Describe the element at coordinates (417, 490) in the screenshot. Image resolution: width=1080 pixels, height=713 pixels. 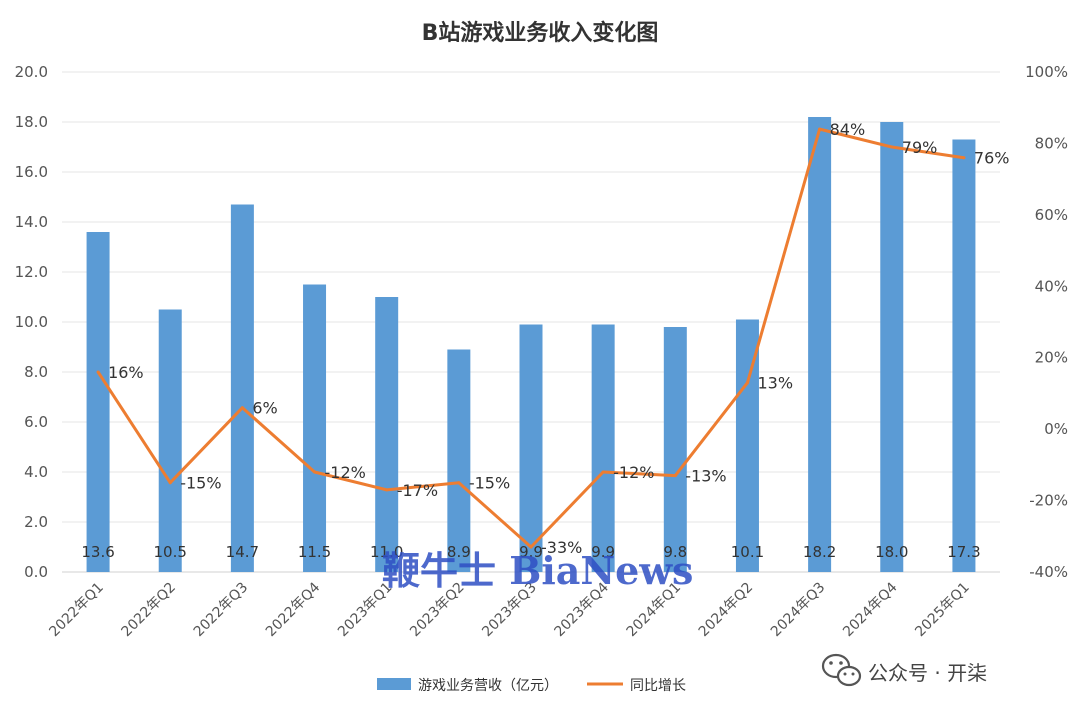
I see `growth-value-label: -17%` at that location.